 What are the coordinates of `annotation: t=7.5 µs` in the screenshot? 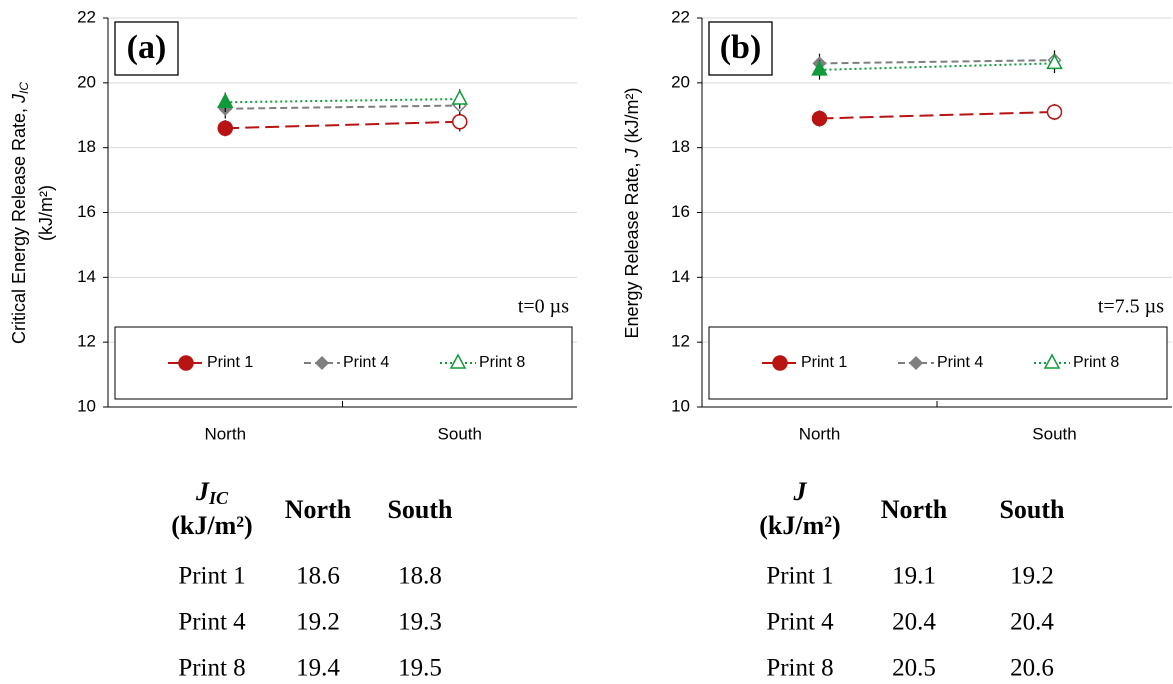 It's located at (1131, 307).